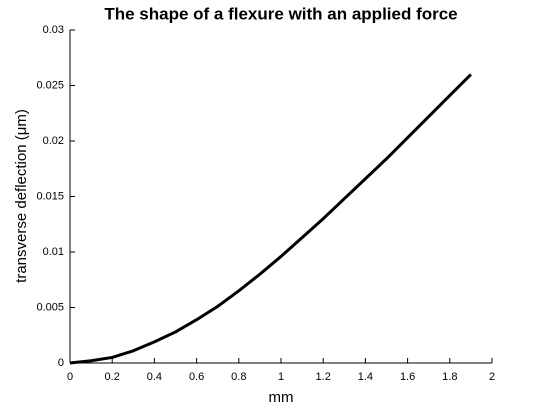  What do you see at coordinates (281, 377) in the screenshot?
I see `x-tick-label: 1` at bounding box center [281, 377].